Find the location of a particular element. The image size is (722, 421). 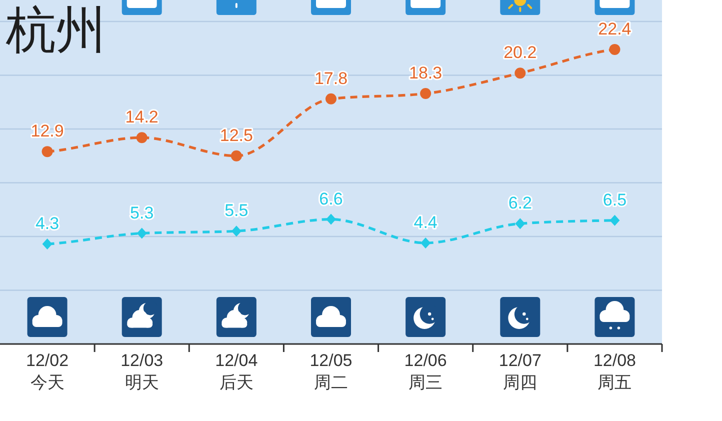

x-tick-label: 12/03 明天 is located at coordinates (142, 371).